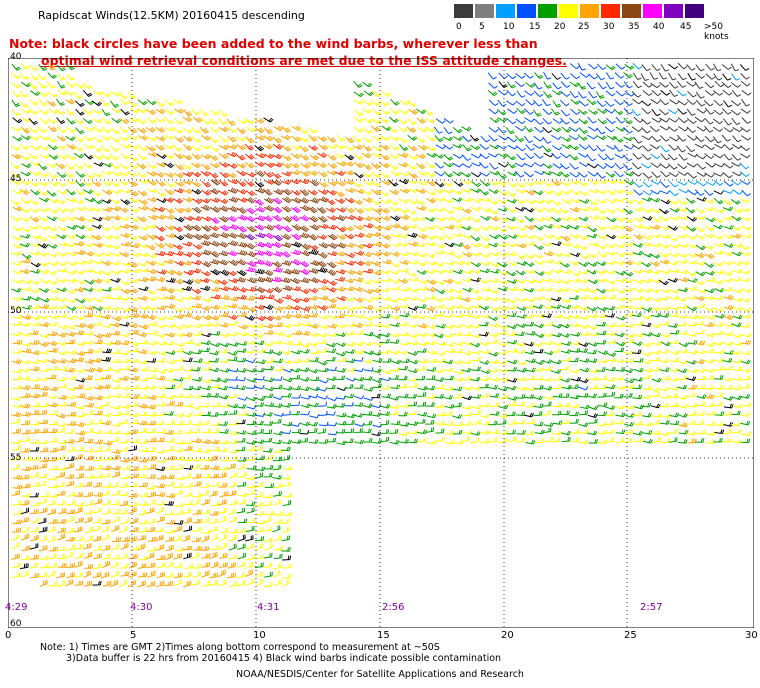 The height and width of the screenshot is (688, 760). I want to click on lat-label-40: 40, so click(16, 57).